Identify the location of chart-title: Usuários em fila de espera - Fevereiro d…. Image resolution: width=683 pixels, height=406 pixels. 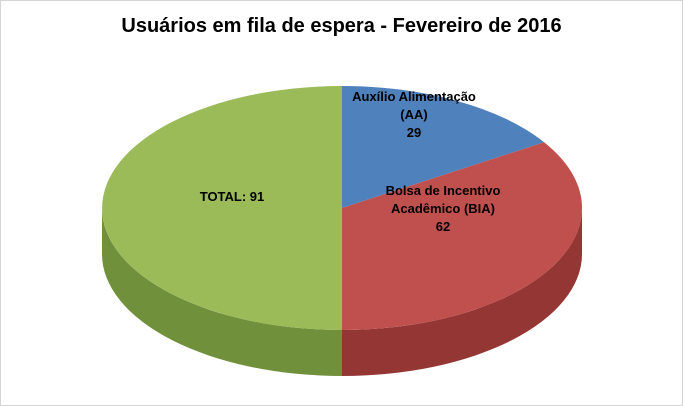
(341, 26).